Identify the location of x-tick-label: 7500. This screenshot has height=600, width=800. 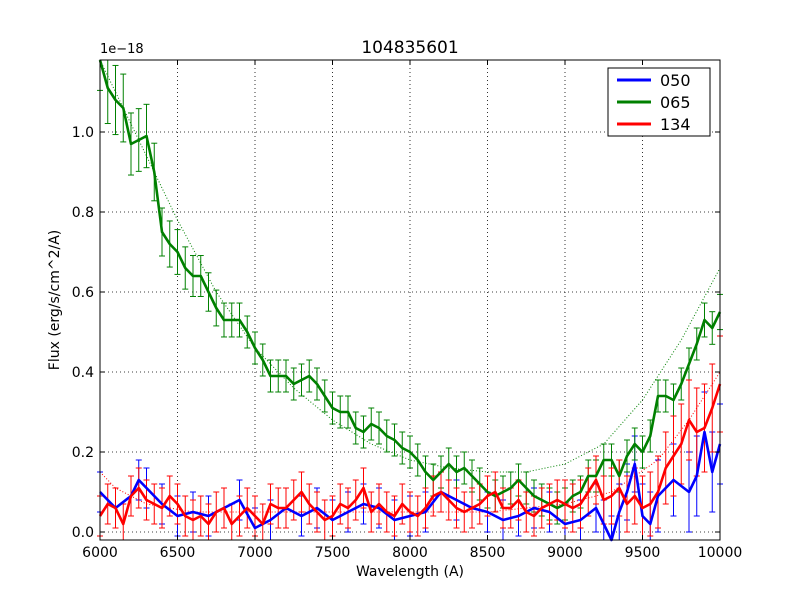
(333, 553).